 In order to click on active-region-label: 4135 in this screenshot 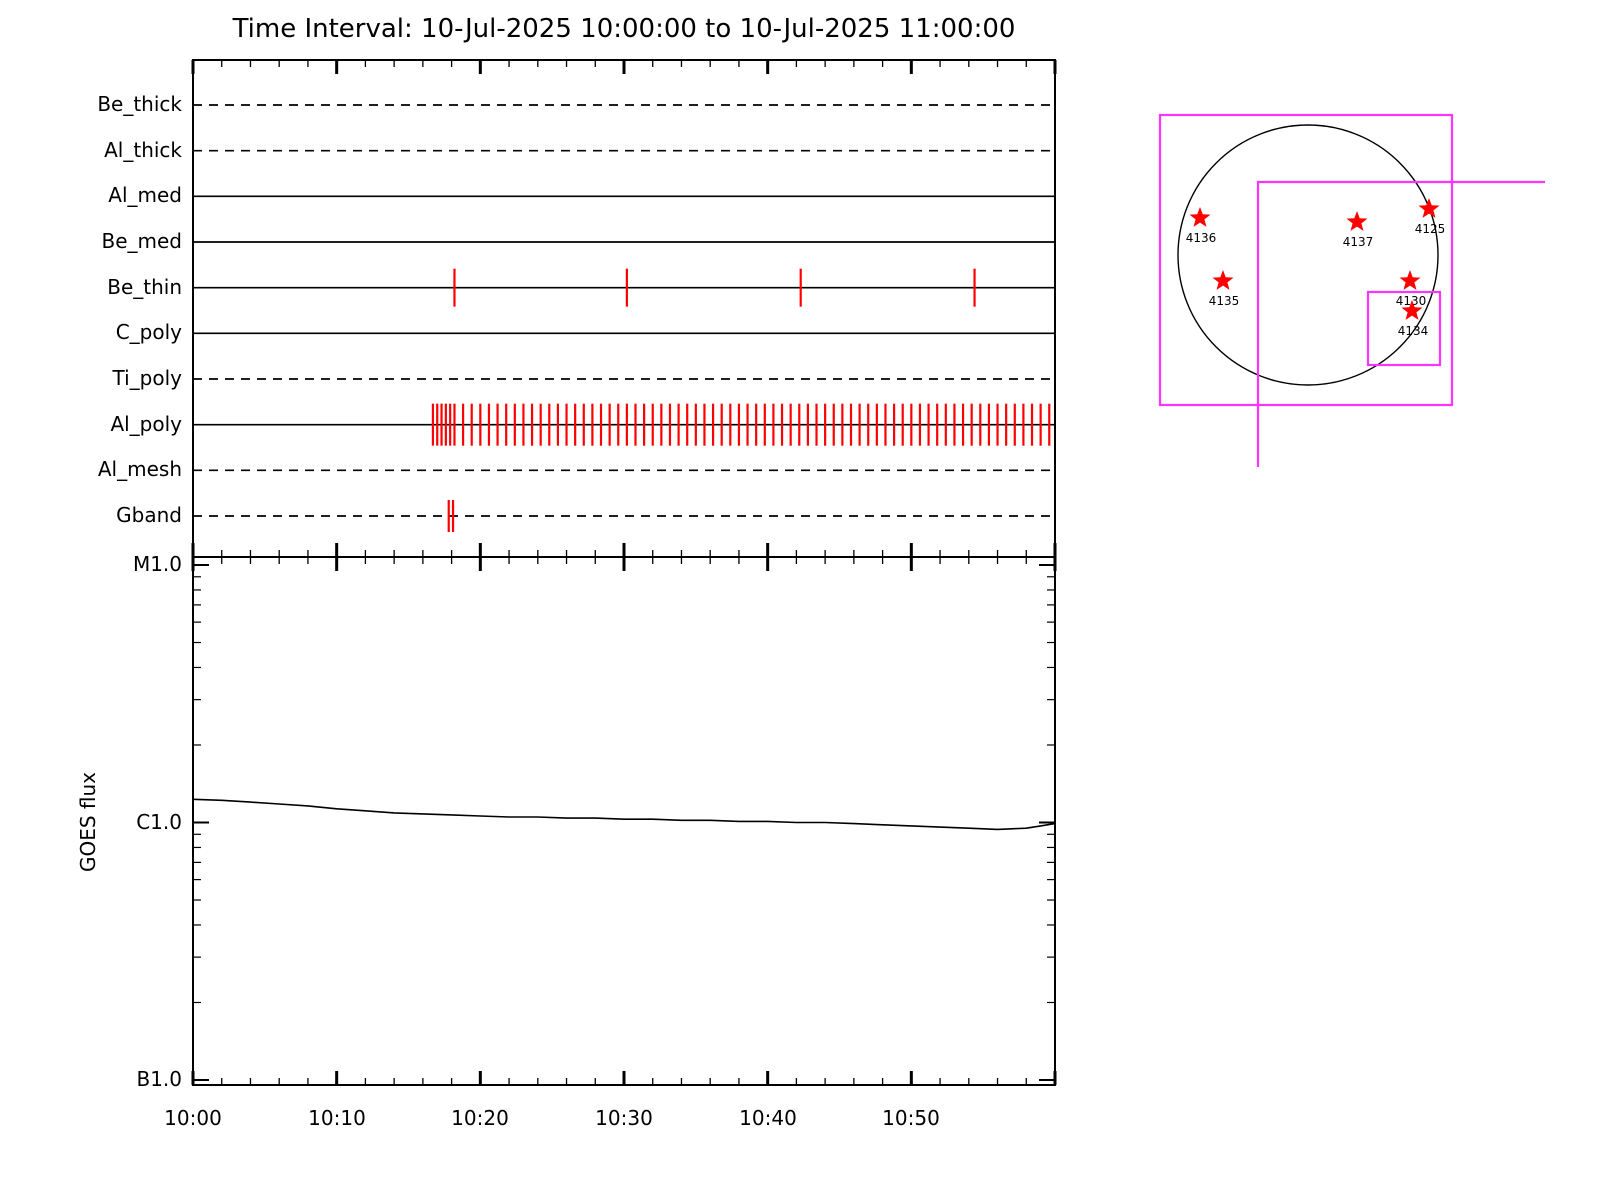, I will do `click(1224, 301)`.